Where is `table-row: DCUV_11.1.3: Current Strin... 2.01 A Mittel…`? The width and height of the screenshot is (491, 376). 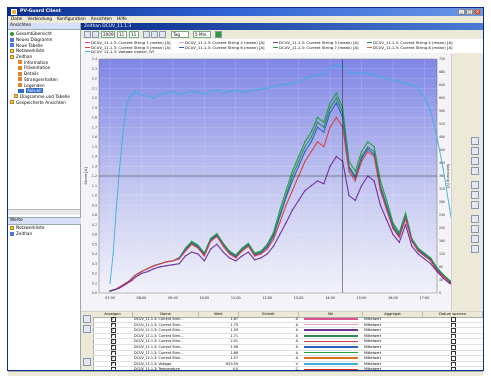 table-row: DCUV_11.1.3: Current Strin... 2.01 A Mittel… is located at coordinates (288, 342).